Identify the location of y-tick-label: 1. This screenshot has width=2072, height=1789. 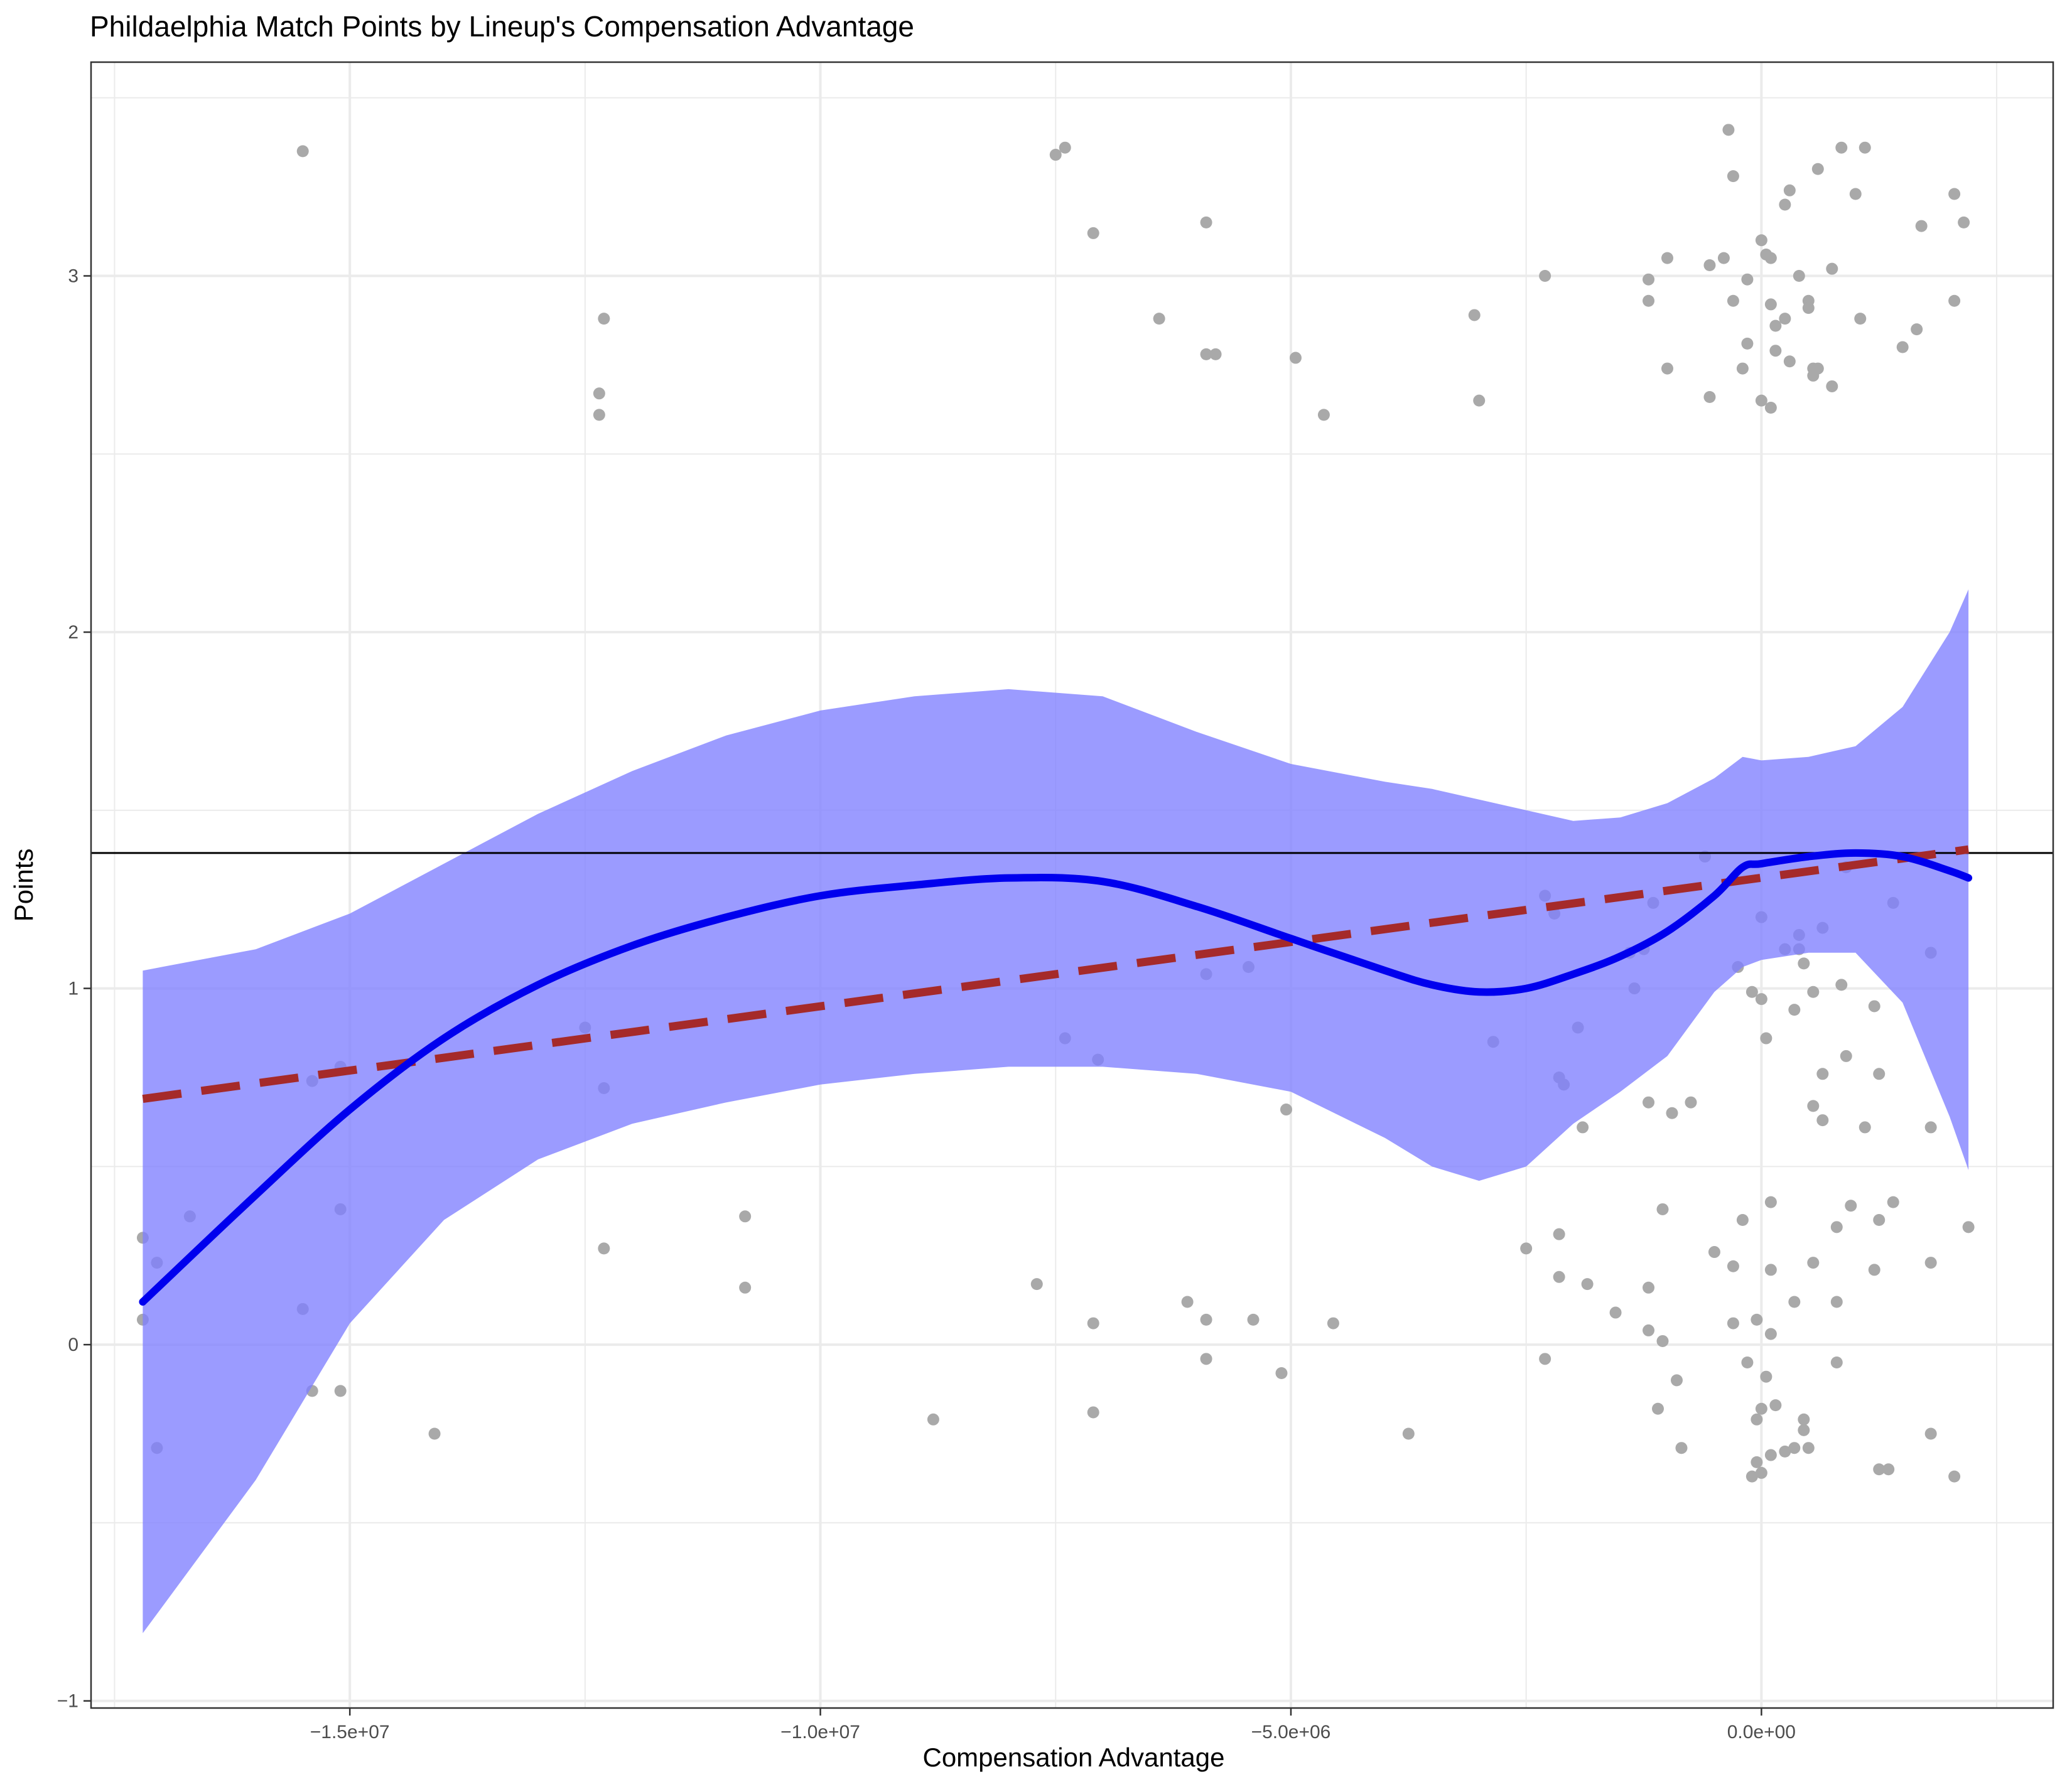
(73, 989).